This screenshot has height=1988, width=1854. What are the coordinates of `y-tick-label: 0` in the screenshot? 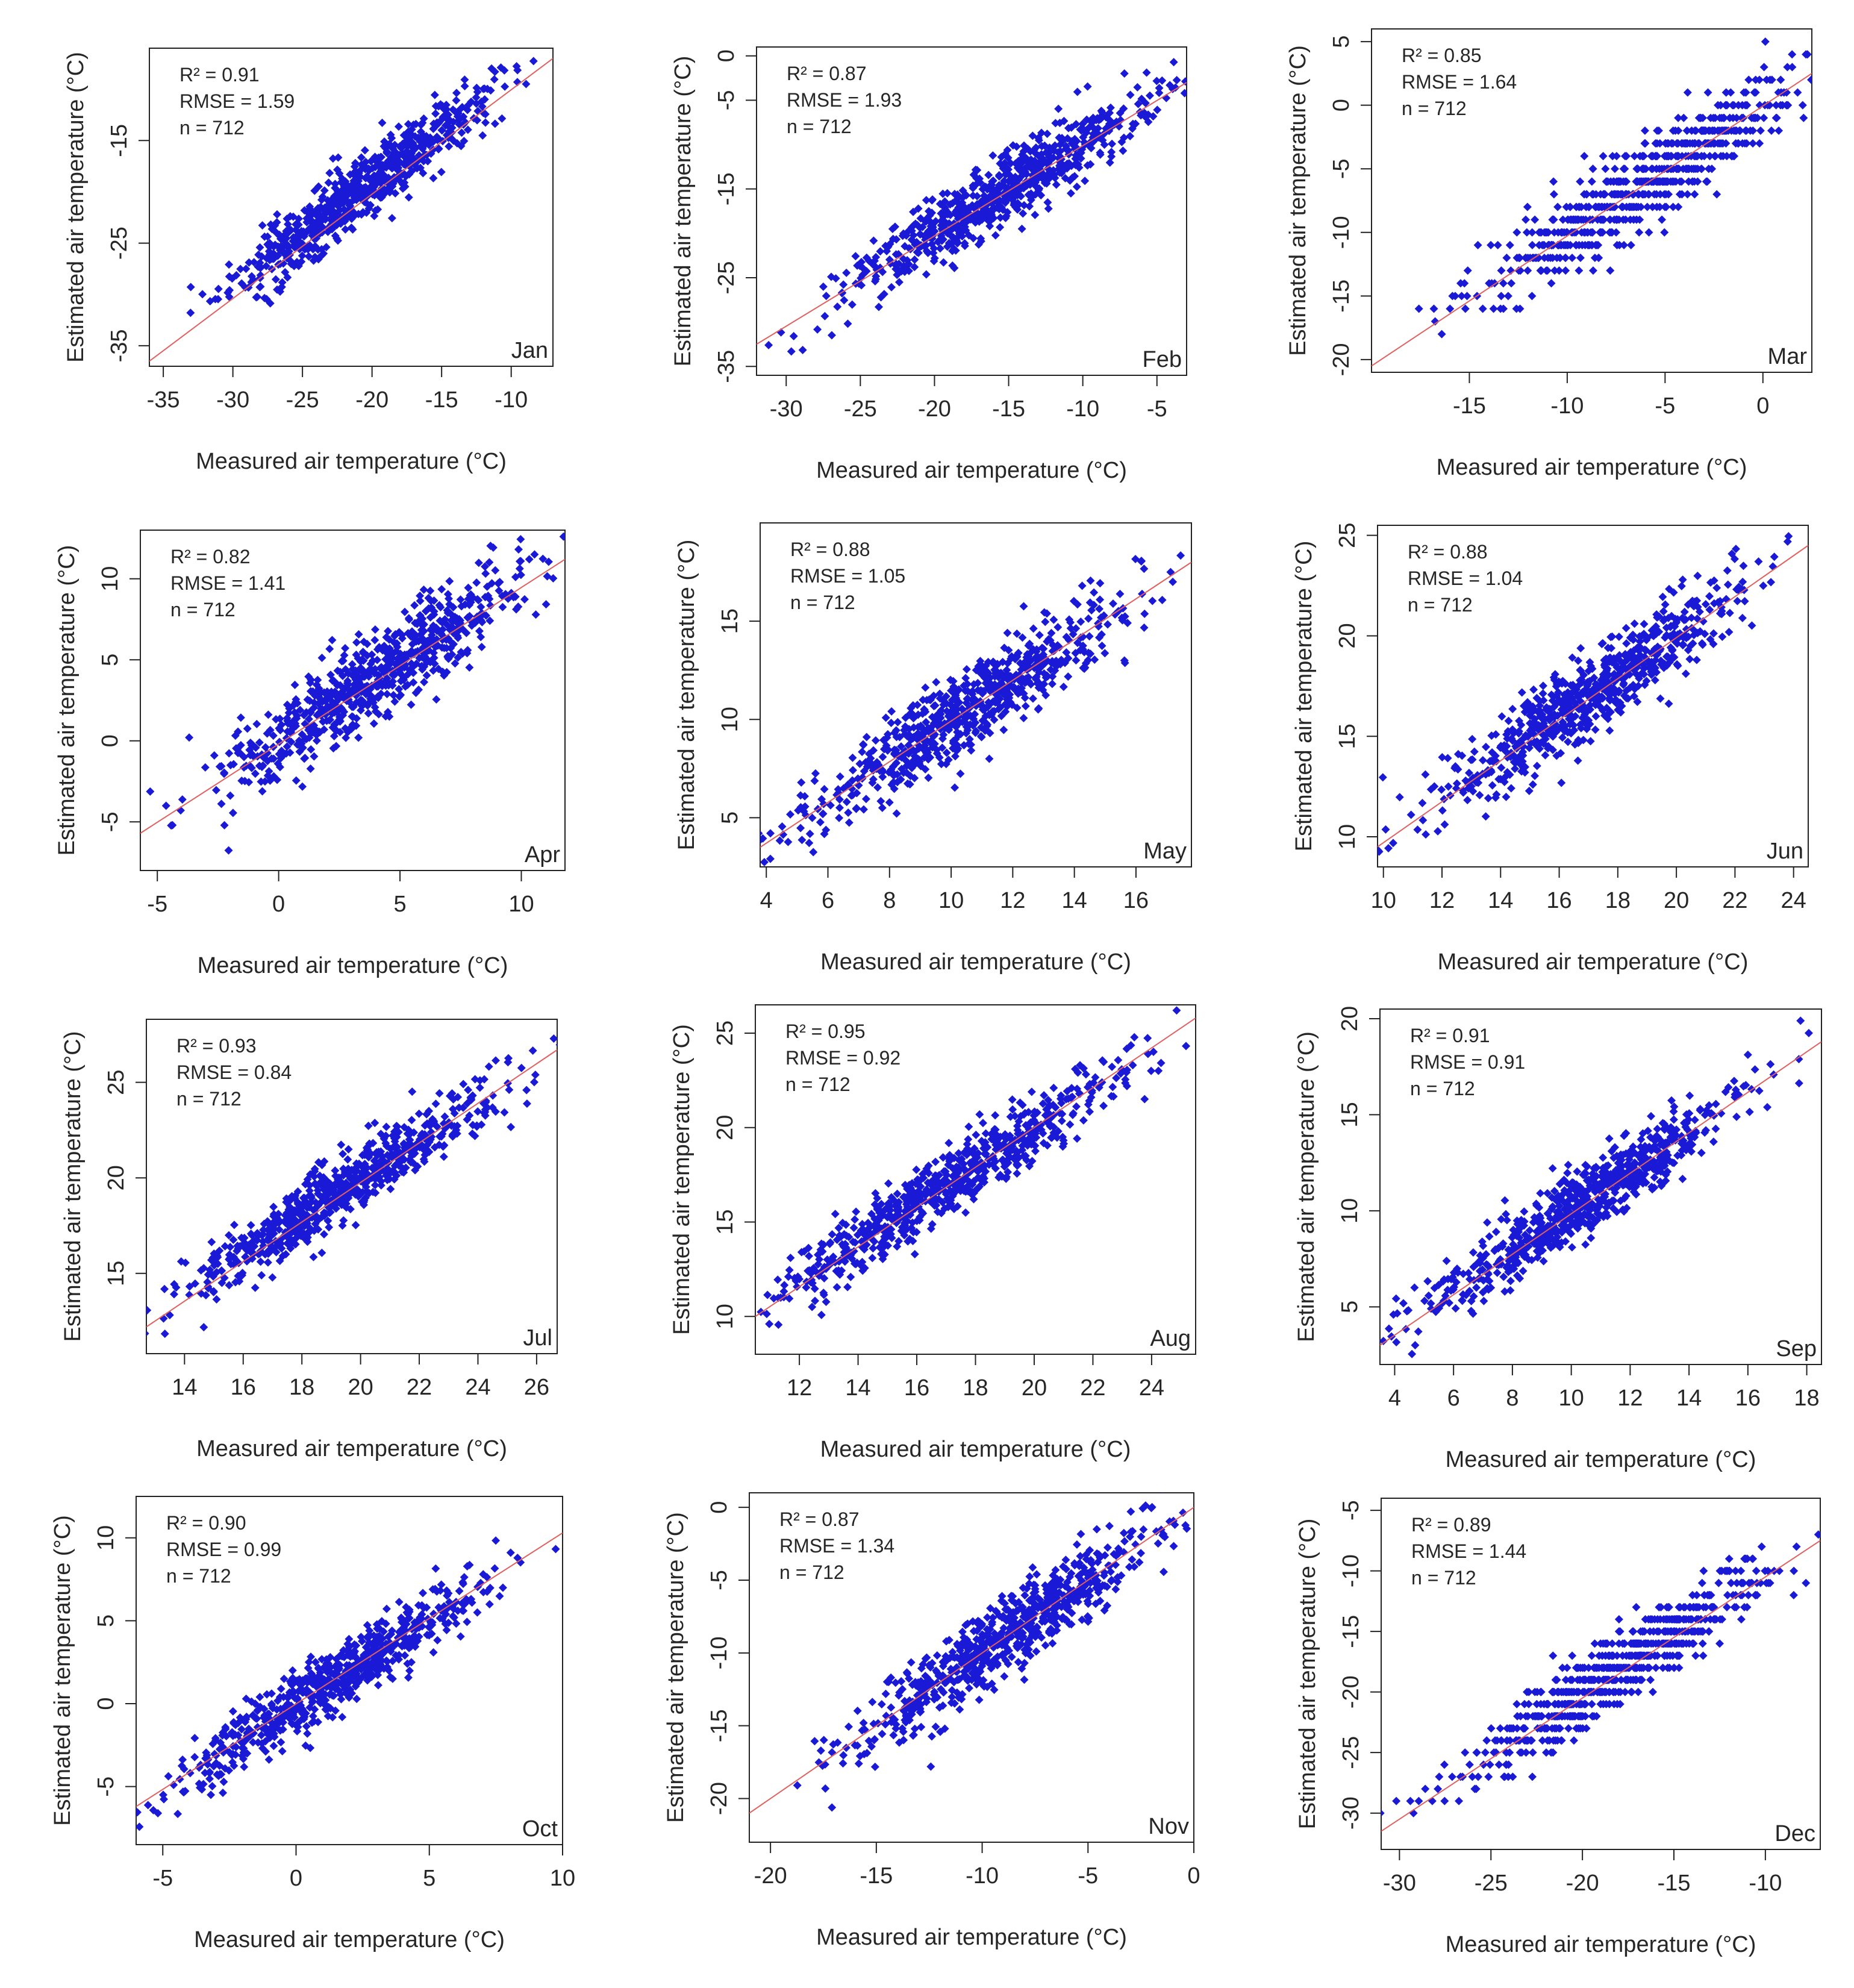 It's located at (1341, 105).